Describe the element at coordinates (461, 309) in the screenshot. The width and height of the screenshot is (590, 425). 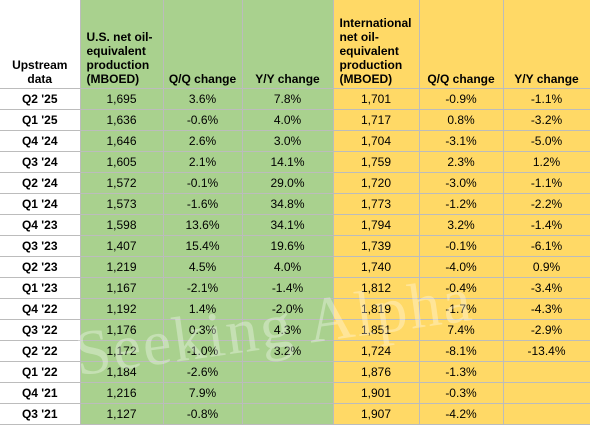
I see `intl-qq-change-cell: -1.7%` at that location.